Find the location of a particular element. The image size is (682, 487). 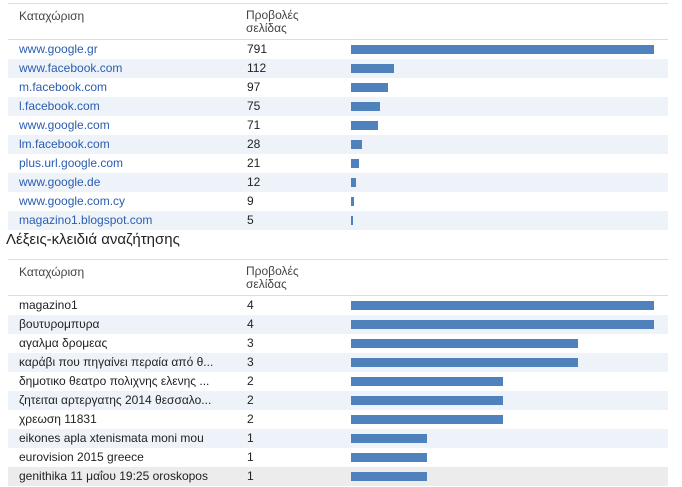

table-row: plus.url.google.com 21 is located at coordinates (338, 163).